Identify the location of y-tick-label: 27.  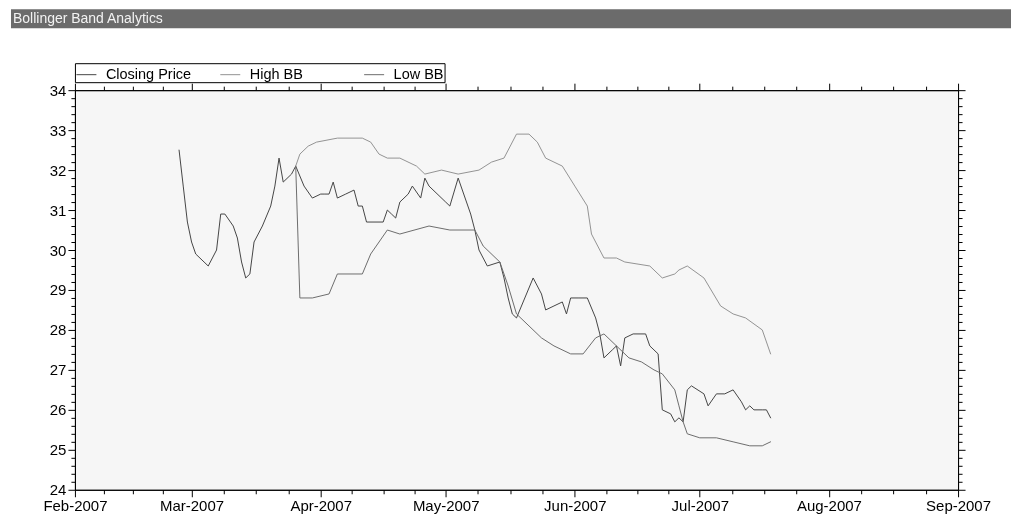
(58, 370).